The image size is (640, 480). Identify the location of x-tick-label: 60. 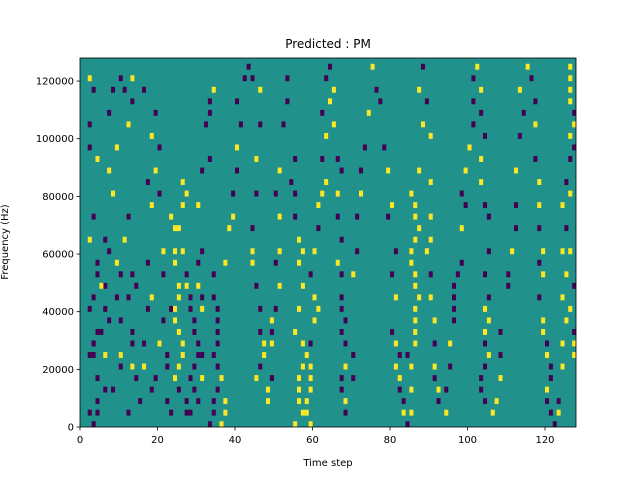
(312, 440).